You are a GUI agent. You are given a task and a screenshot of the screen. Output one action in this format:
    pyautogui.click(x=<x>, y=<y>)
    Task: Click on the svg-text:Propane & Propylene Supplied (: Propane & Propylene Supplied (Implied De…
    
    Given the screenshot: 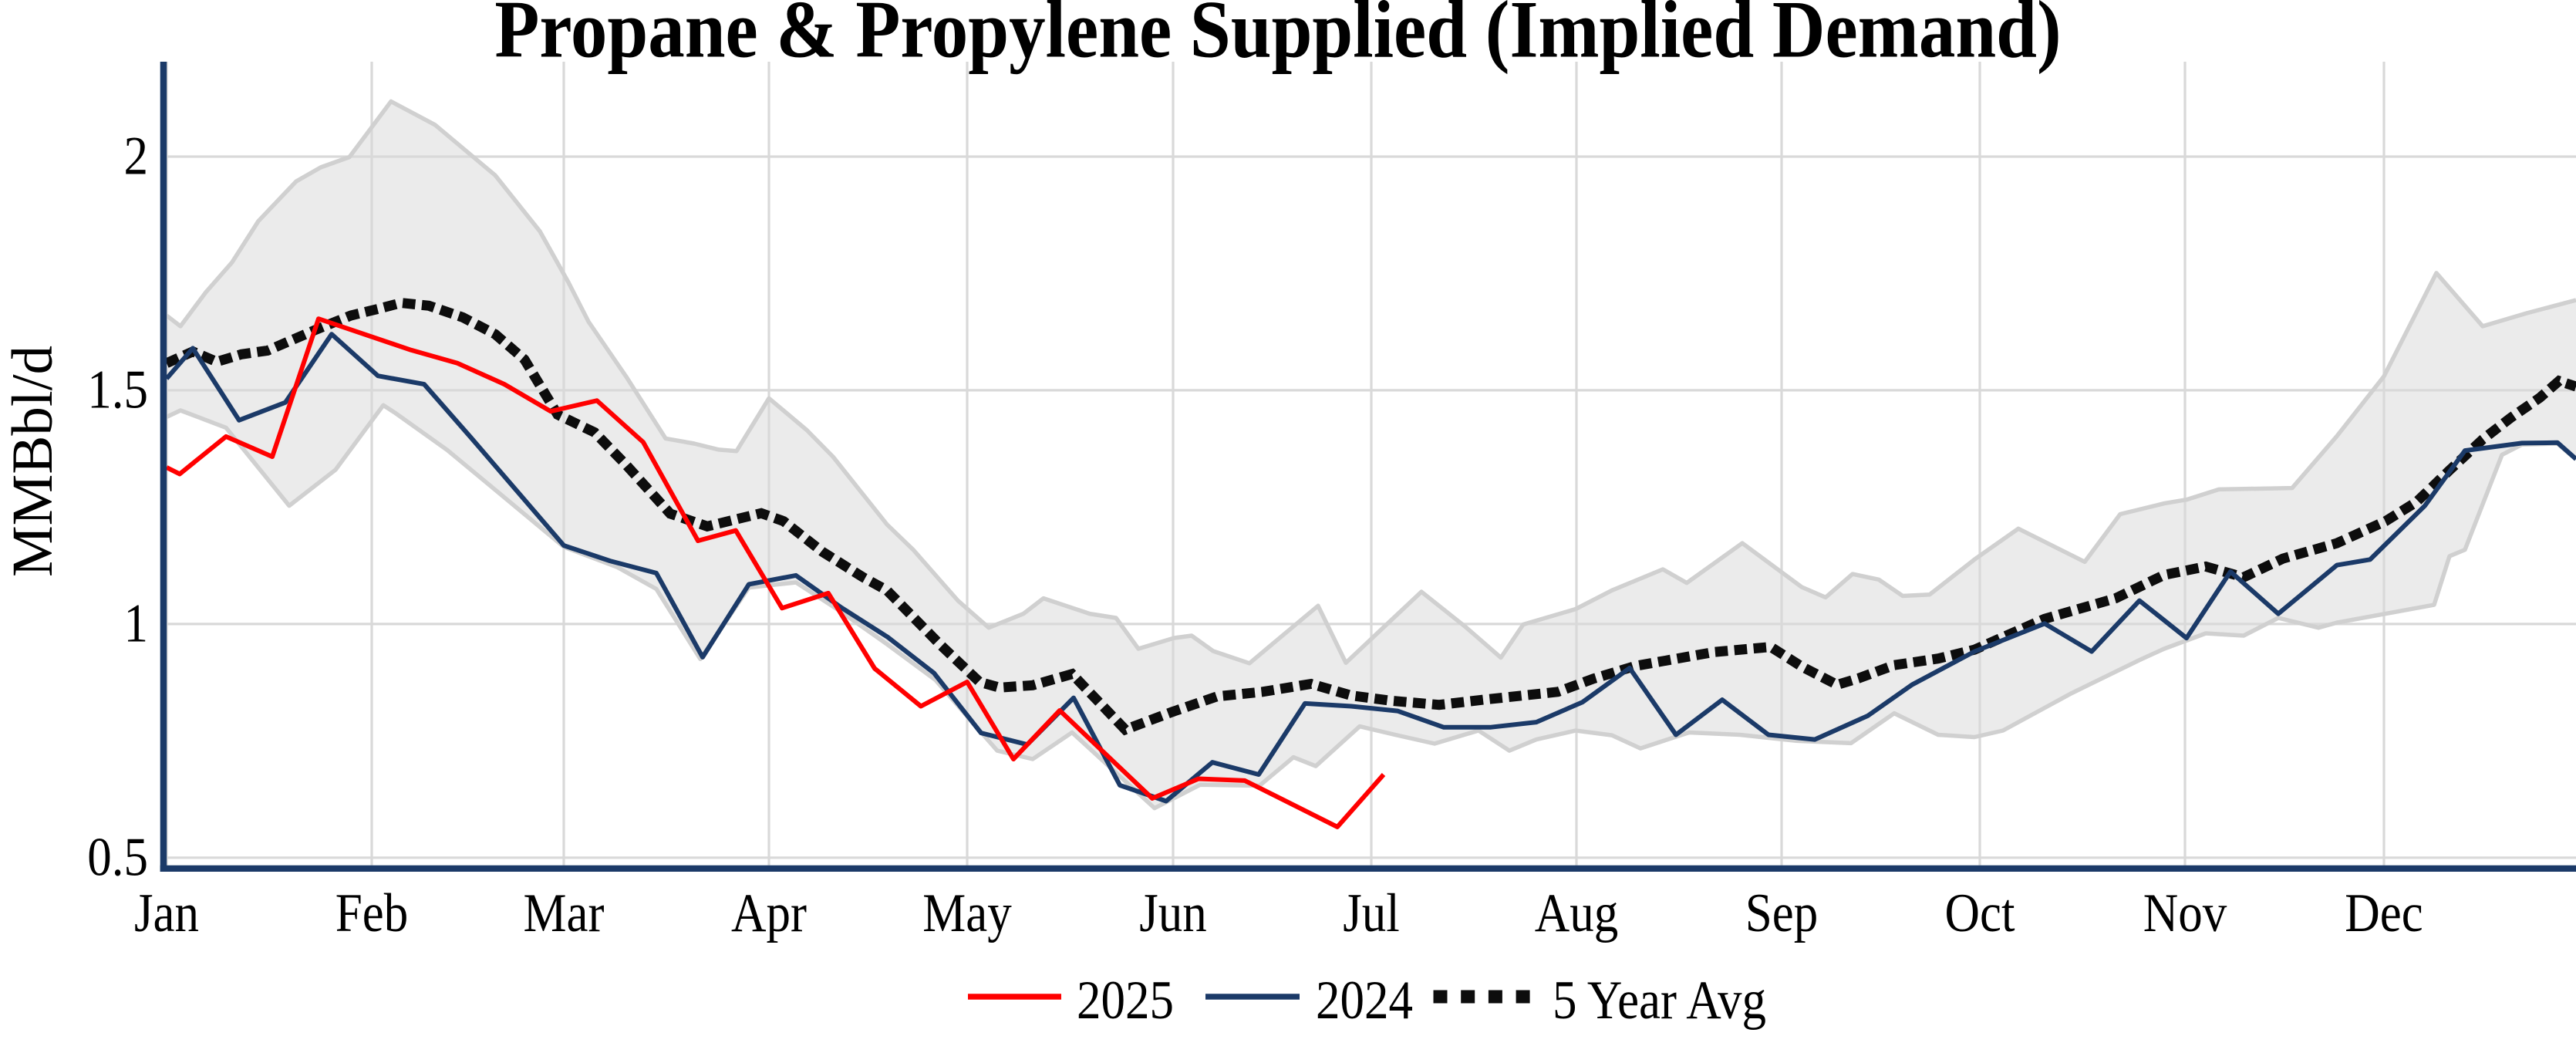 What is the action you would take?
    pyautogui.click(x=1277, y=37)
    